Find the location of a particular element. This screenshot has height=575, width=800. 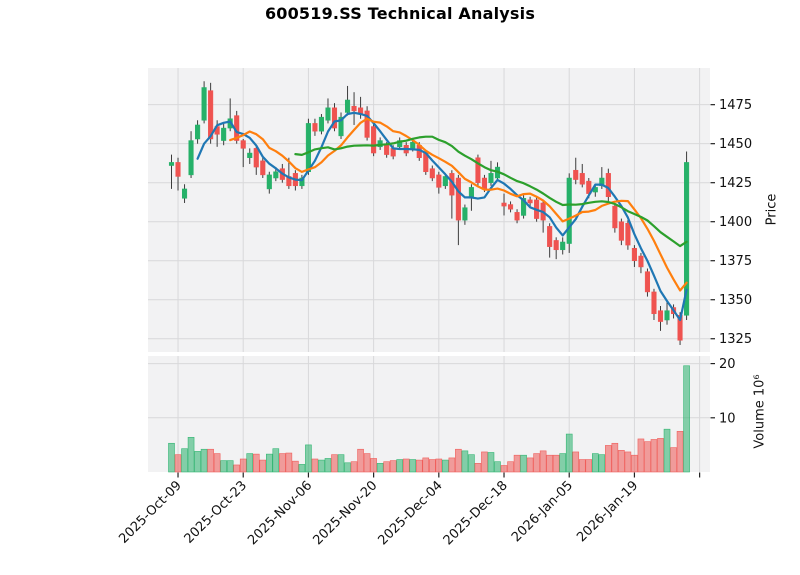

date-tick-label: 2026-Jan-19 is located at coordinates (607, 511).